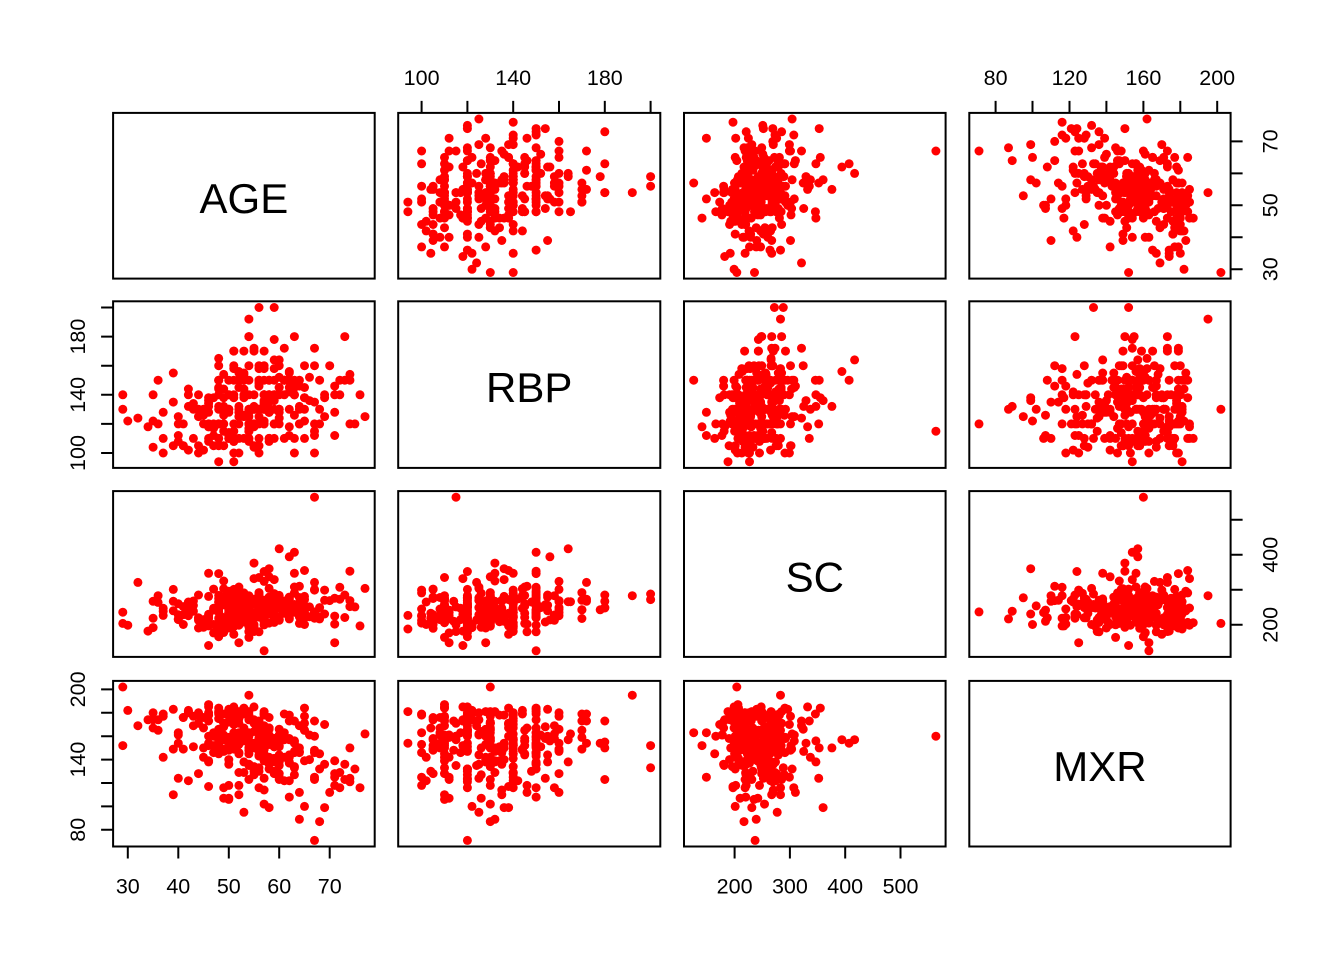 This screenshot has height=960, width=1344. Describe the element at coordinates (790, 887) in the screenshot. I see `svg-text: 300` at that location.